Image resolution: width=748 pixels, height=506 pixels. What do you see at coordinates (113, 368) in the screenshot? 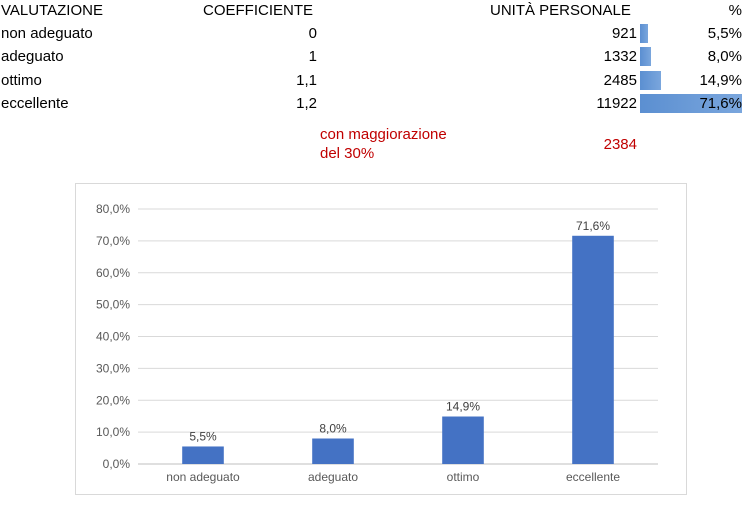
I see `y-tick-label: 30,0%` at bounding box center [113, 368].